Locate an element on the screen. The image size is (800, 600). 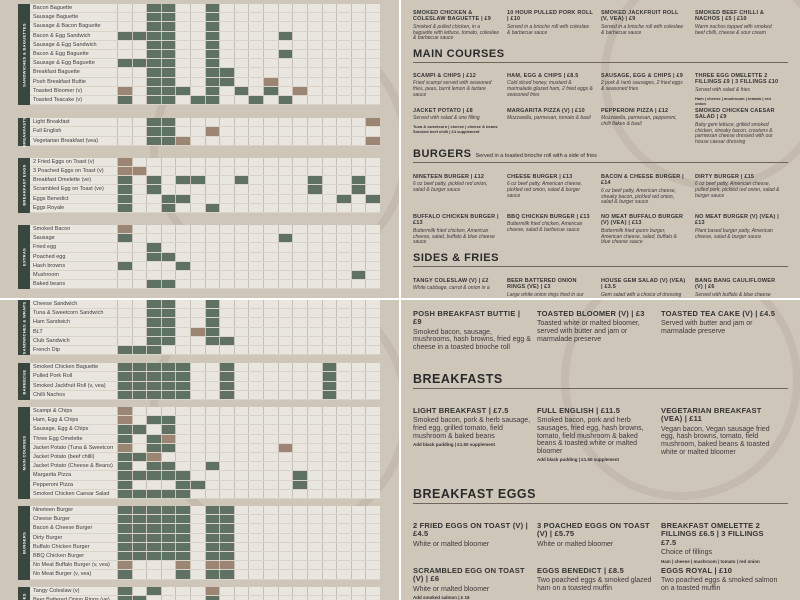
dish-label: BLT is located at coordinates (38, 331).